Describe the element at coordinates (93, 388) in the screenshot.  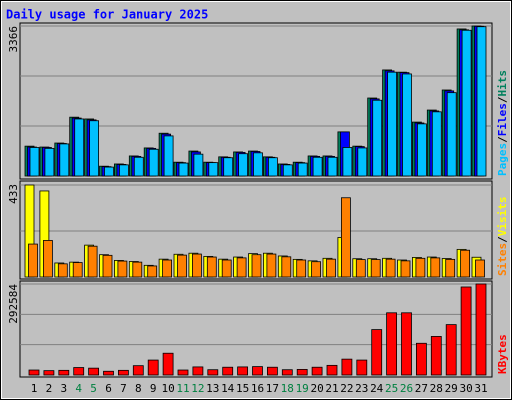
I see `x-tick-label: 5` at that location.